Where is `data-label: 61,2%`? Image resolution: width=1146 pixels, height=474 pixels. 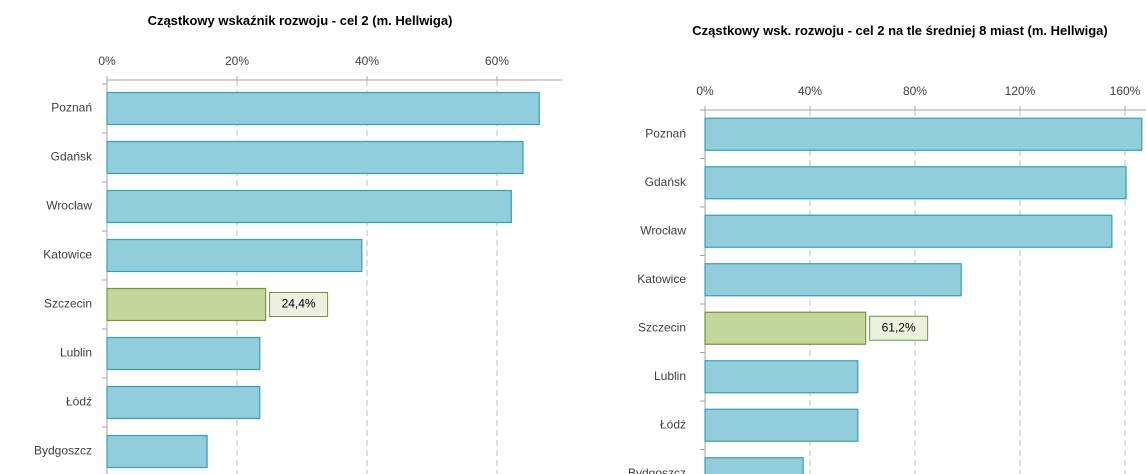
data-label: 61,2% is located at coordinates (899, 327).